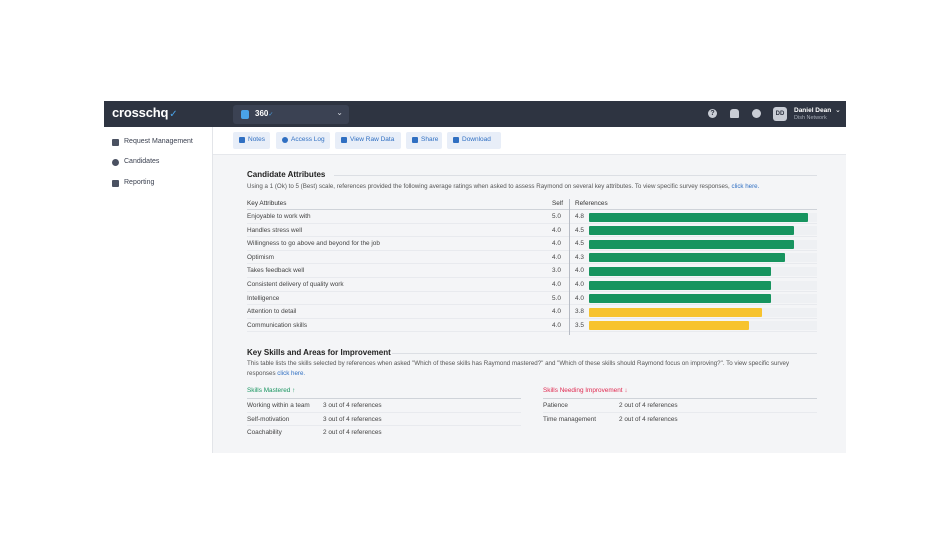 Image resolution: width=950 pixels, height=555 pixels. Describe the element at coordinates (264, 432) in the screenshot. I see `skill-name: Coachability` at that location.